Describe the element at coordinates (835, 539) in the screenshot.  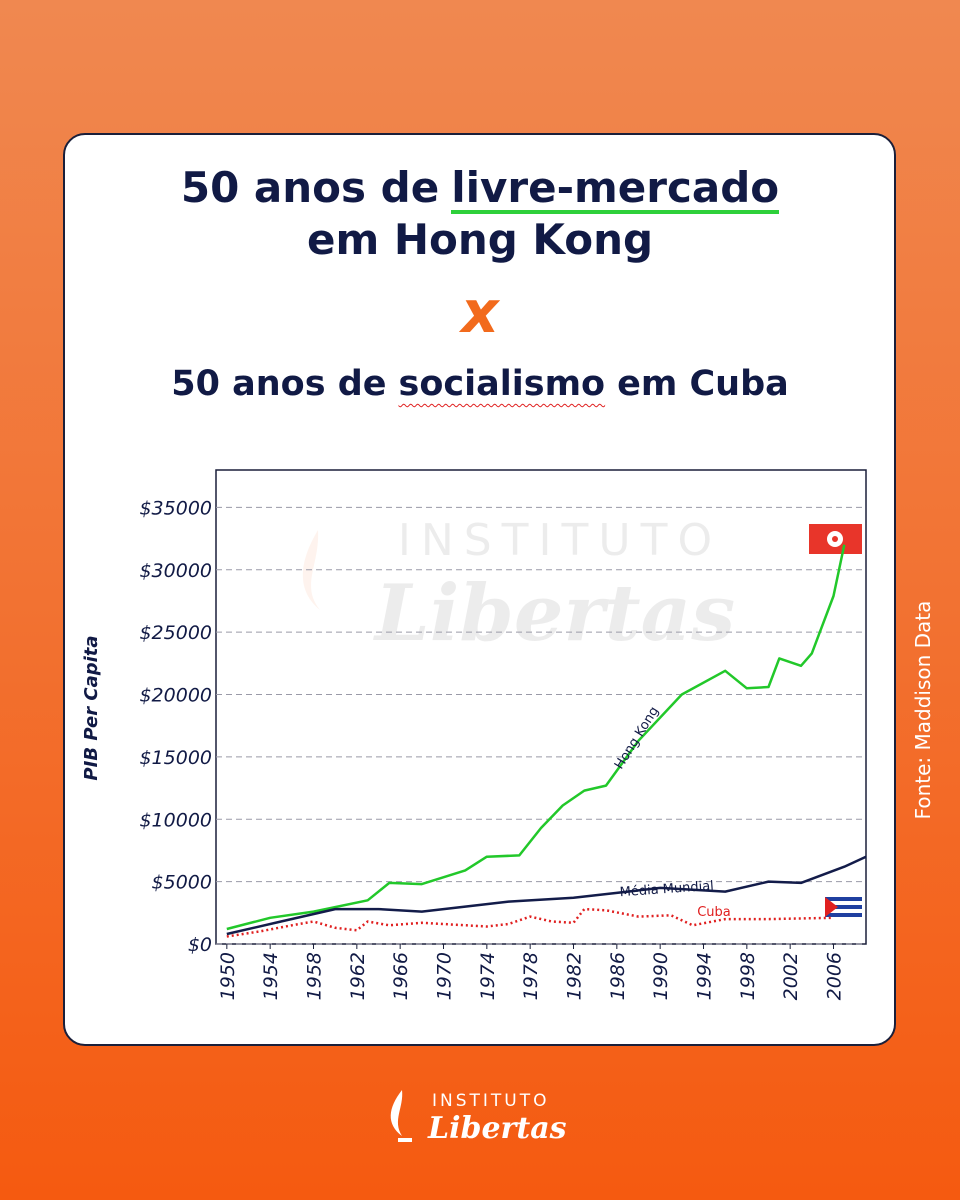
I see `hk-flag` at that location.